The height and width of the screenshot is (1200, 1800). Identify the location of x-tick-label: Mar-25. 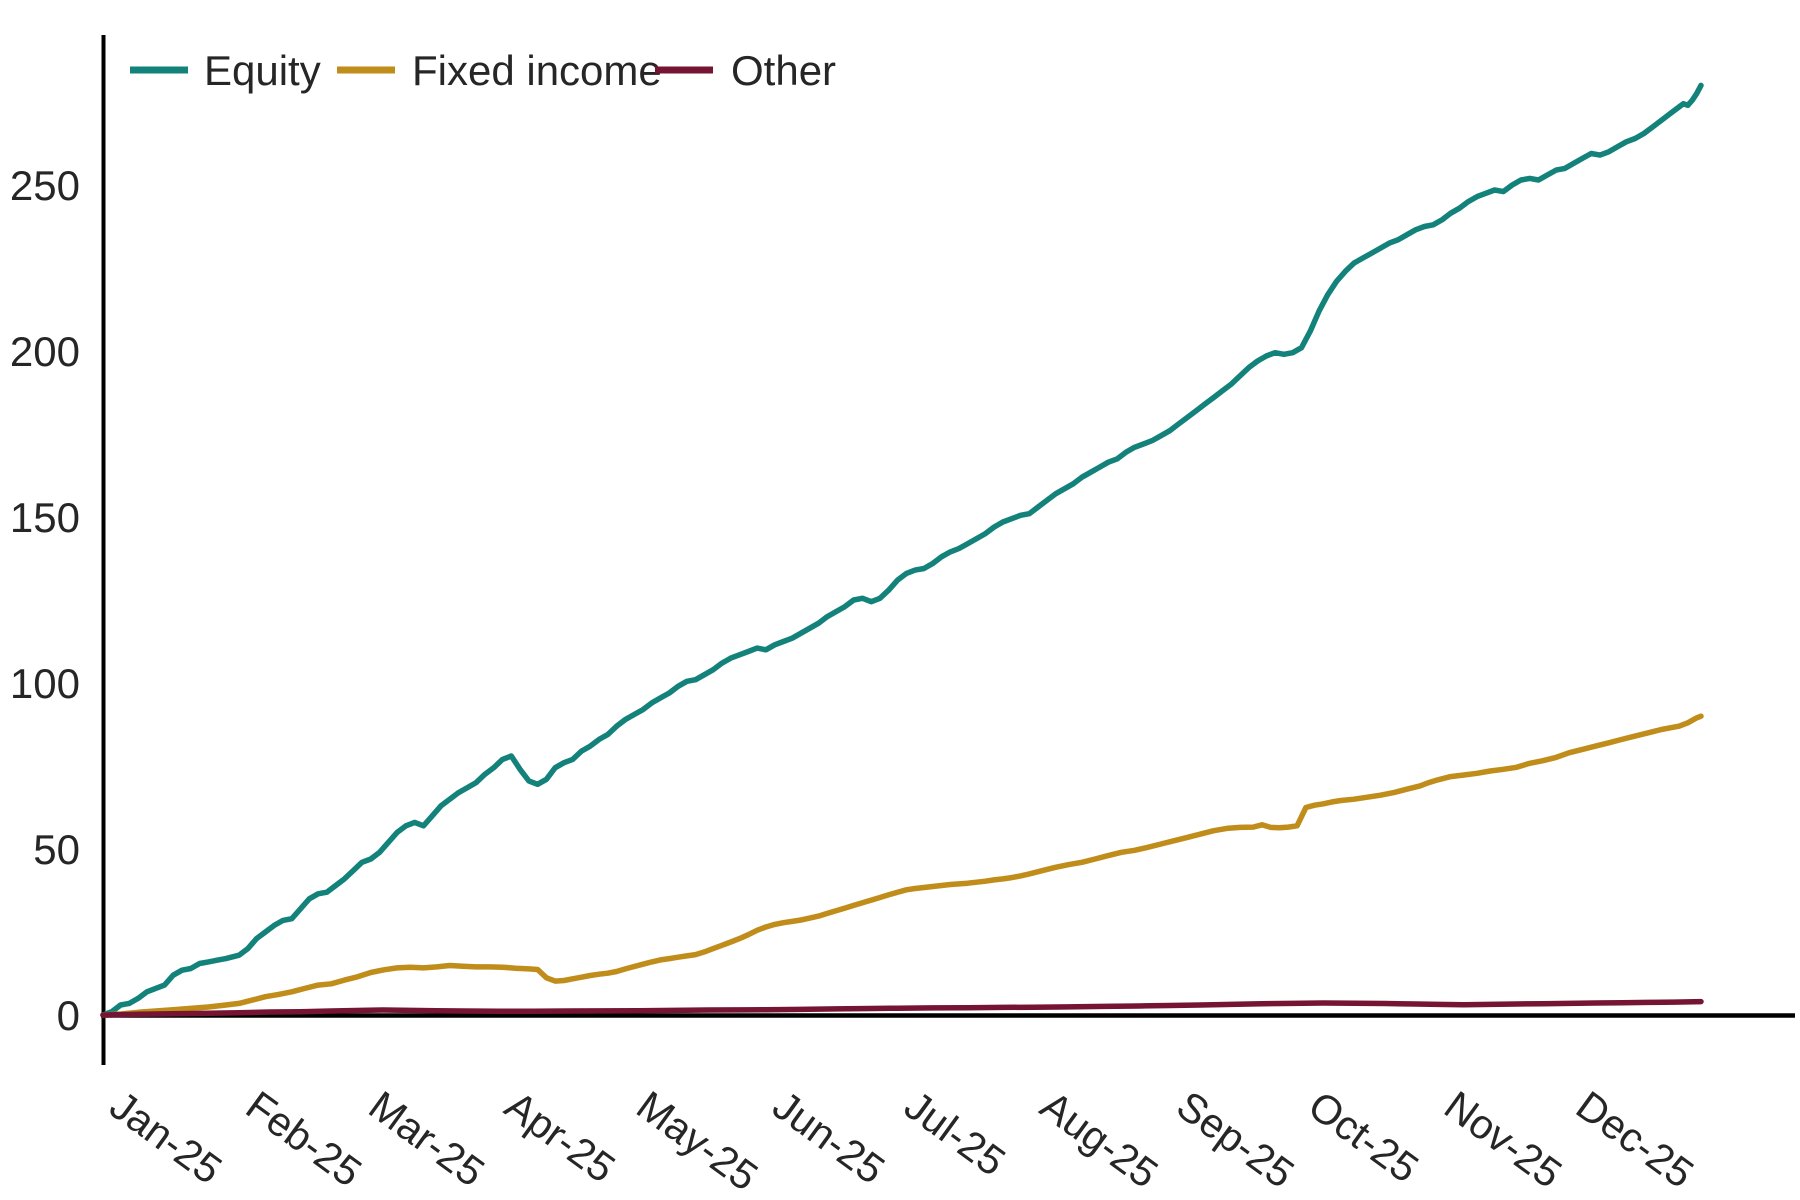
(427, 1139).